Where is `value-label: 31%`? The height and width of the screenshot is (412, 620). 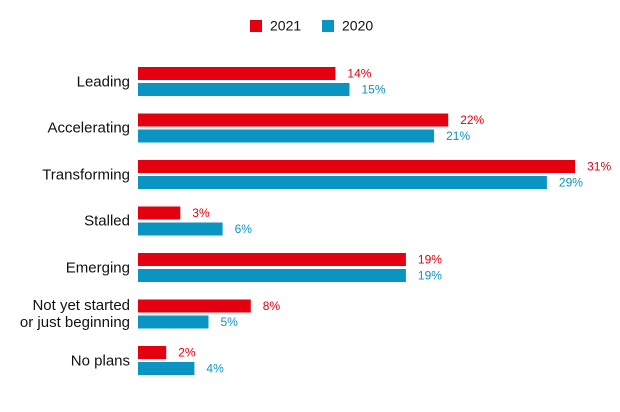
value-label: 31% is located at coordinates (599, 167).